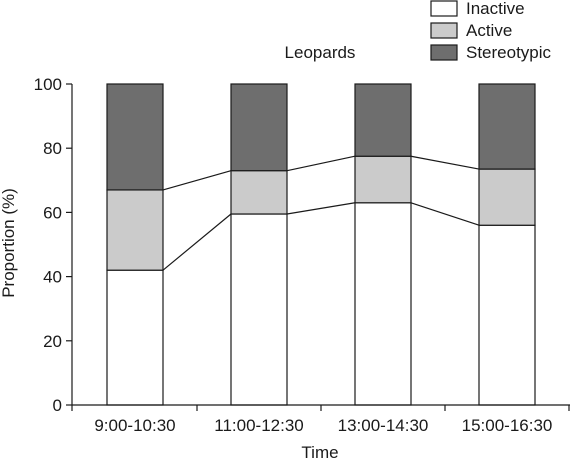 The height and width of the screenshot is (465, 570). What do you see at coordinates (258, 425) in the screenshot?
I see `x-tick-label: 11:00-12:30` at bounding box center [258, 425].